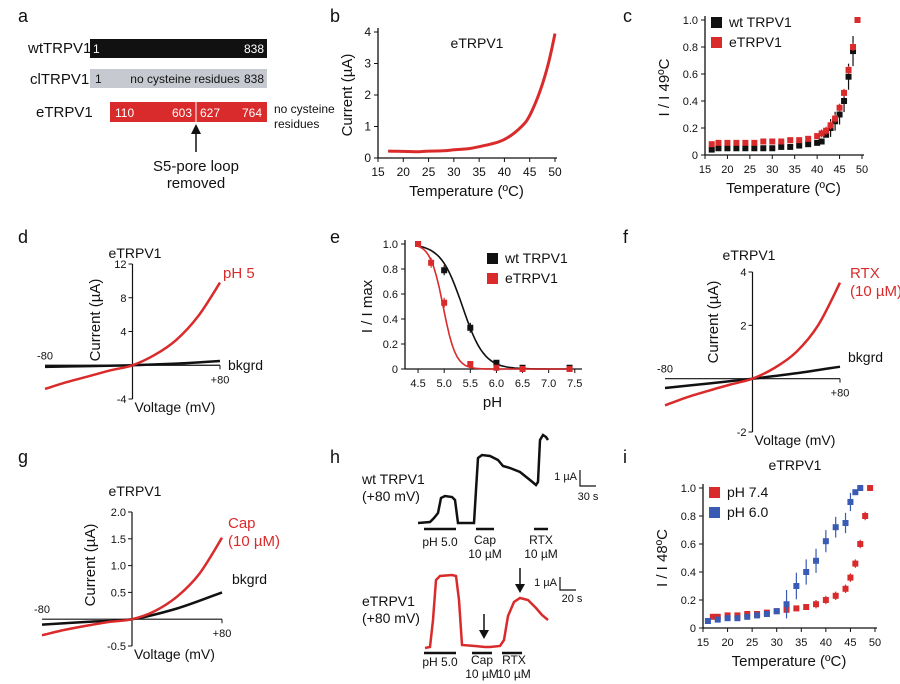 The height and width of the screenshot is (684, 900). Describe the element at coordinates (254, 541) in the screenshot. I see `series-label-agonist: (10 µM)` at that location.